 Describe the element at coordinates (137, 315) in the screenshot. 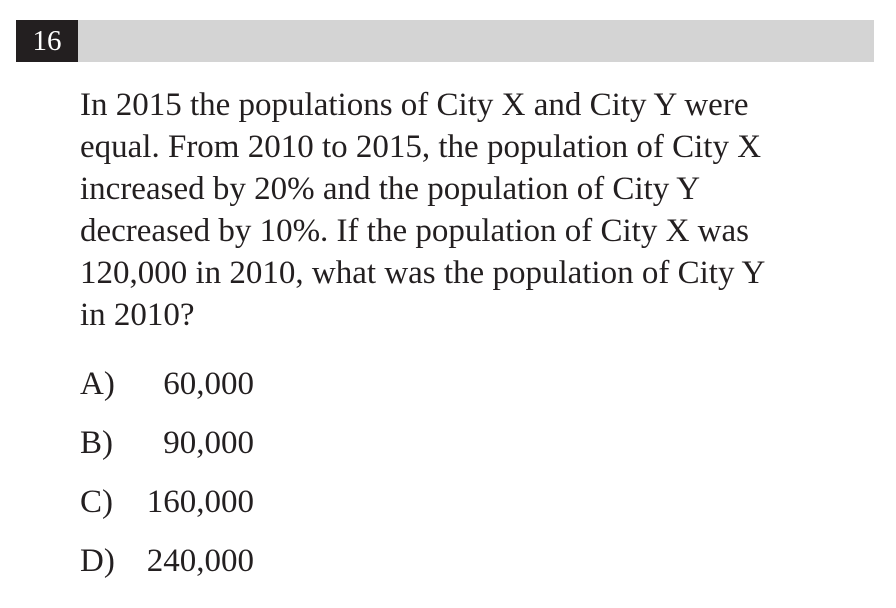

I see `question-text-line: in 2010?` at that location.